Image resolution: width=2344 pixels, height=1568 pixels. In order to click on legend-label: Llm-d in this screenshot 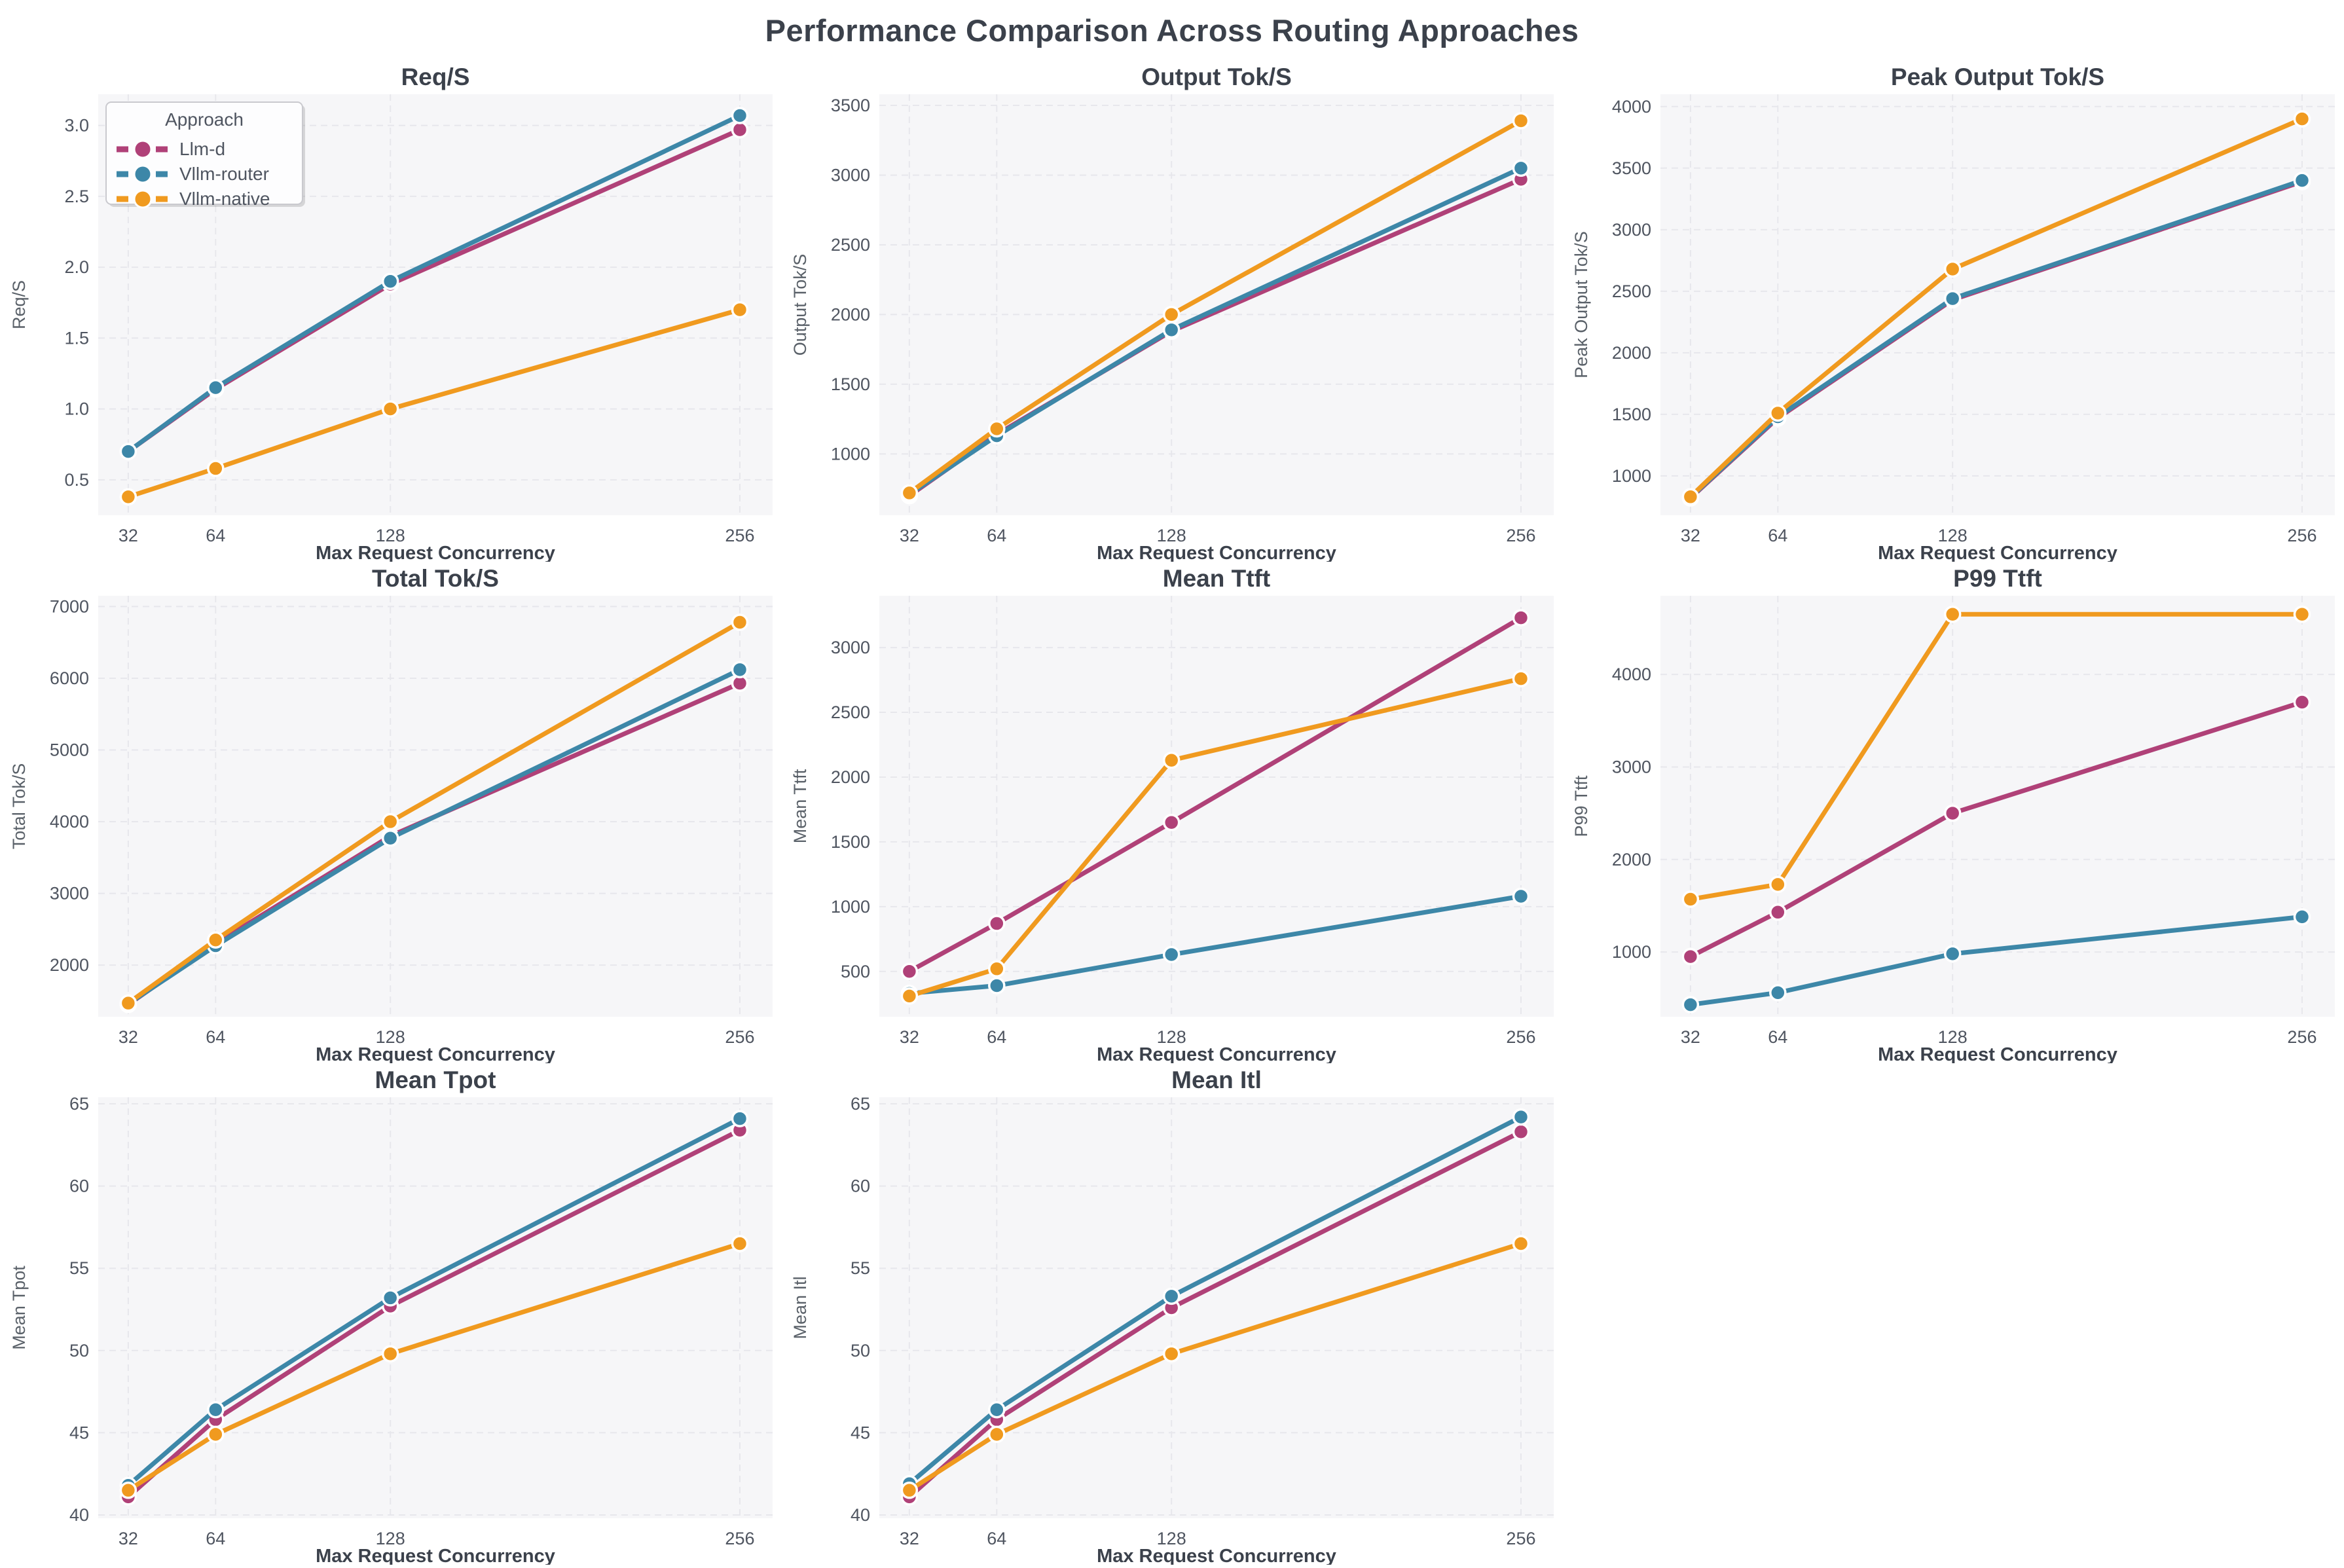, I will do `click(202, 149)`.